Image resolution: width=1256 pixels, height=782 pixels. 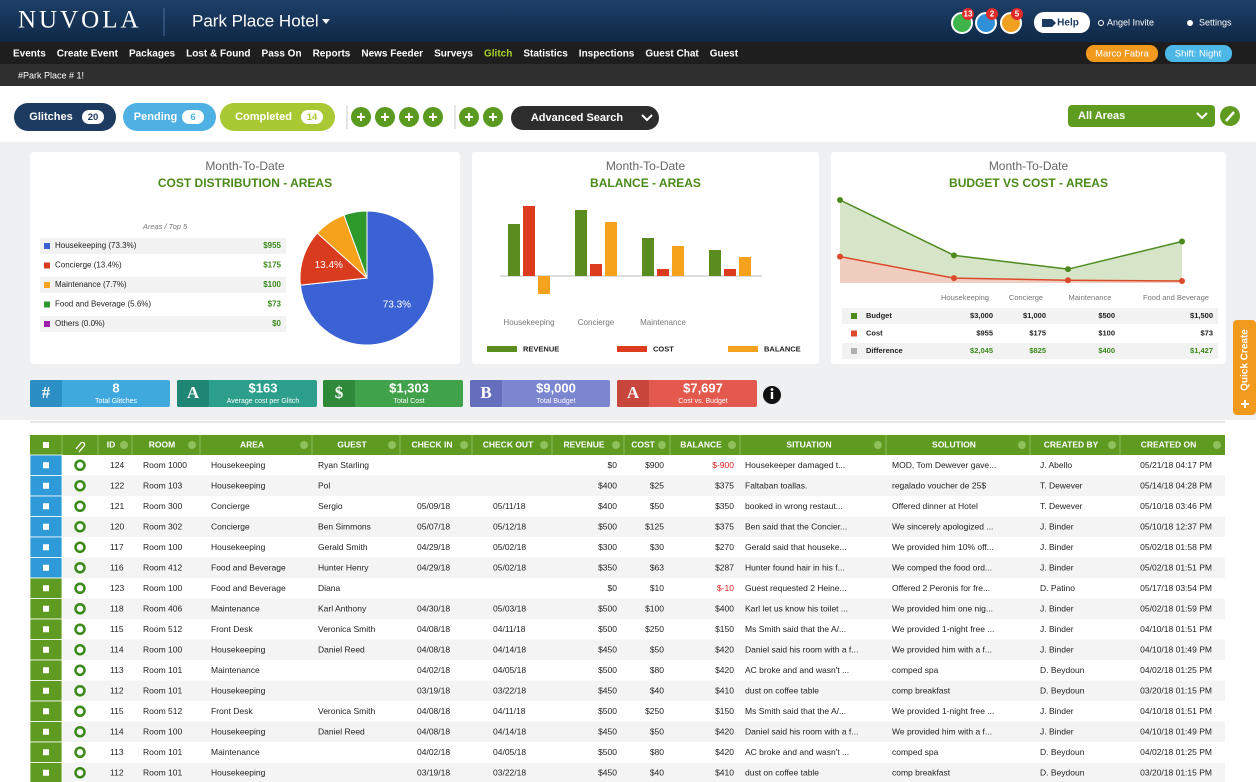 What do you see at coordinates (1215, 22) in the screenshot?
I see `settings: Settings` at bounding box center [1215, 22].